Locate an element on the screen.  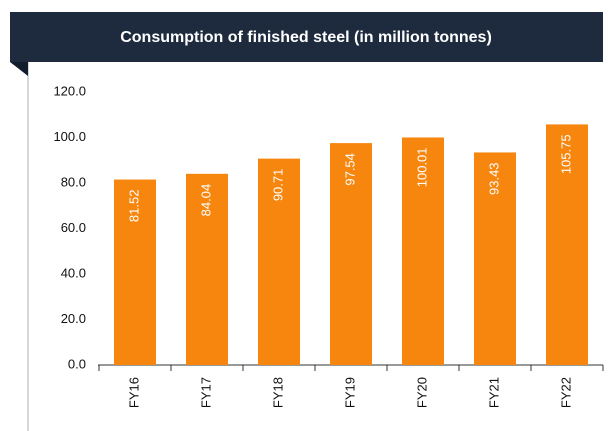
data-label: 90.71 is located at coordinates (277, 185).